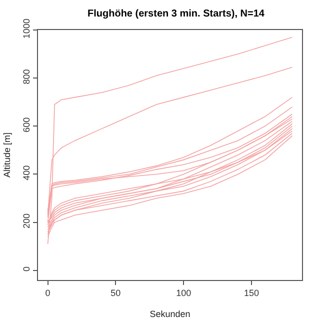 This screenshot has height=320, width=320. I want to click on y-tick-label: 200, so click(26, 220).